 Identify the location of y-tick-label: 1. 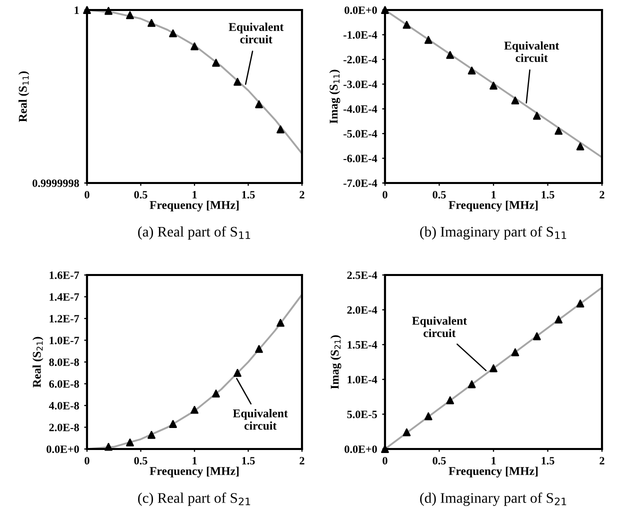
(76, 10).